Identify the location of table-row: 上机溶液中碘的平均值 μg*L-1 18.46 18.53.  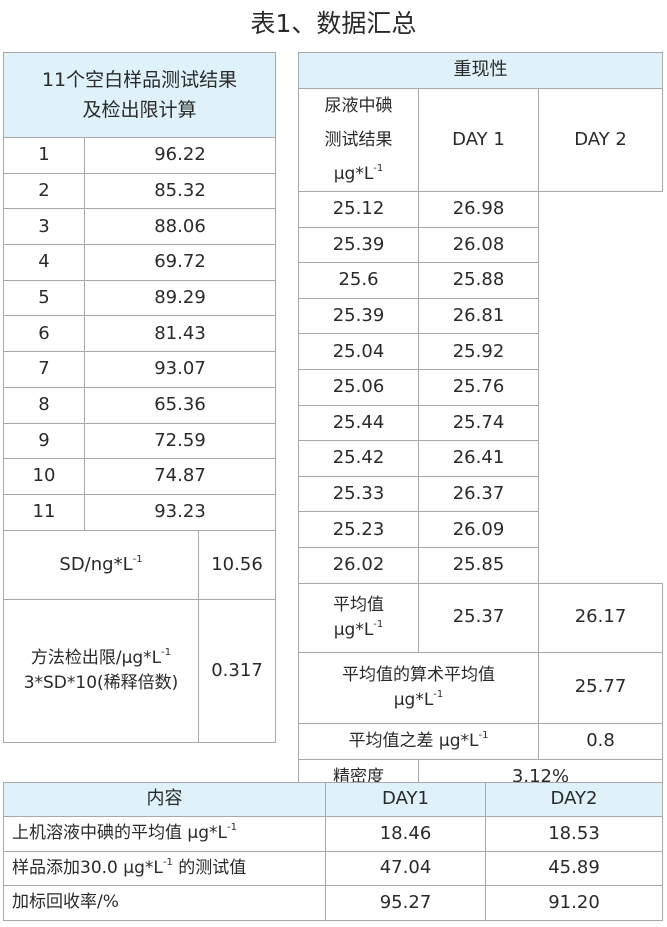
(333, 834).